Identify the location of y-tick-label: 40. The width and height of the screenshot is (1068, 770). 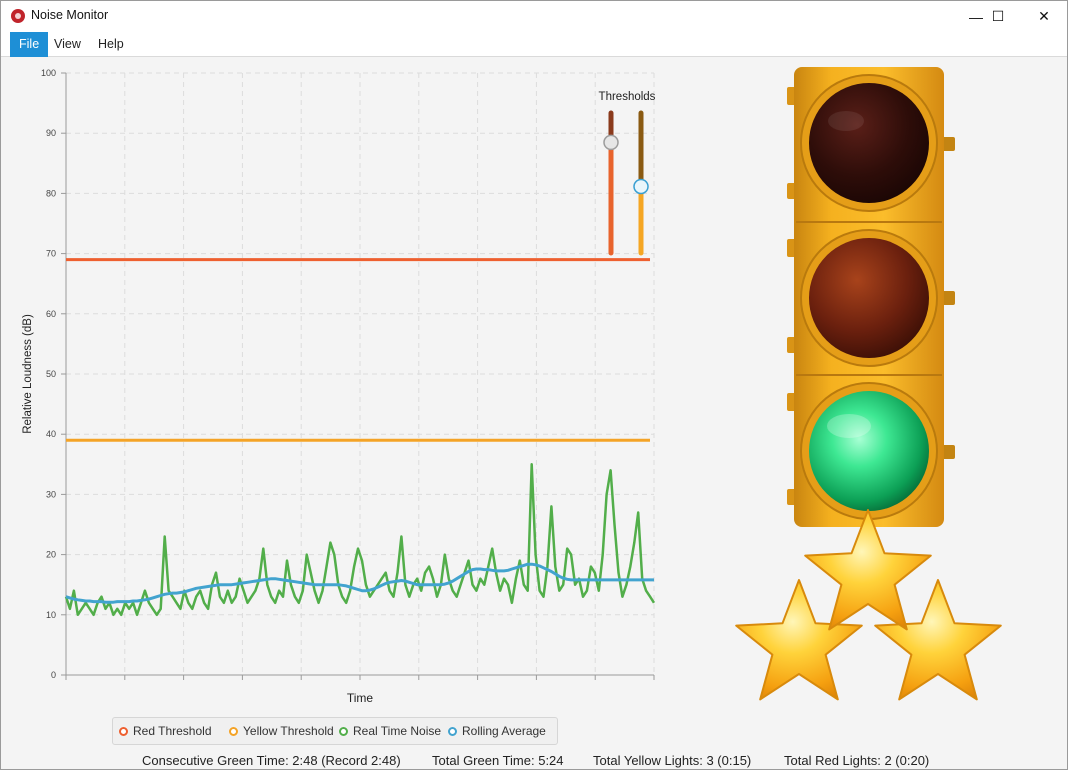
(51, 434).